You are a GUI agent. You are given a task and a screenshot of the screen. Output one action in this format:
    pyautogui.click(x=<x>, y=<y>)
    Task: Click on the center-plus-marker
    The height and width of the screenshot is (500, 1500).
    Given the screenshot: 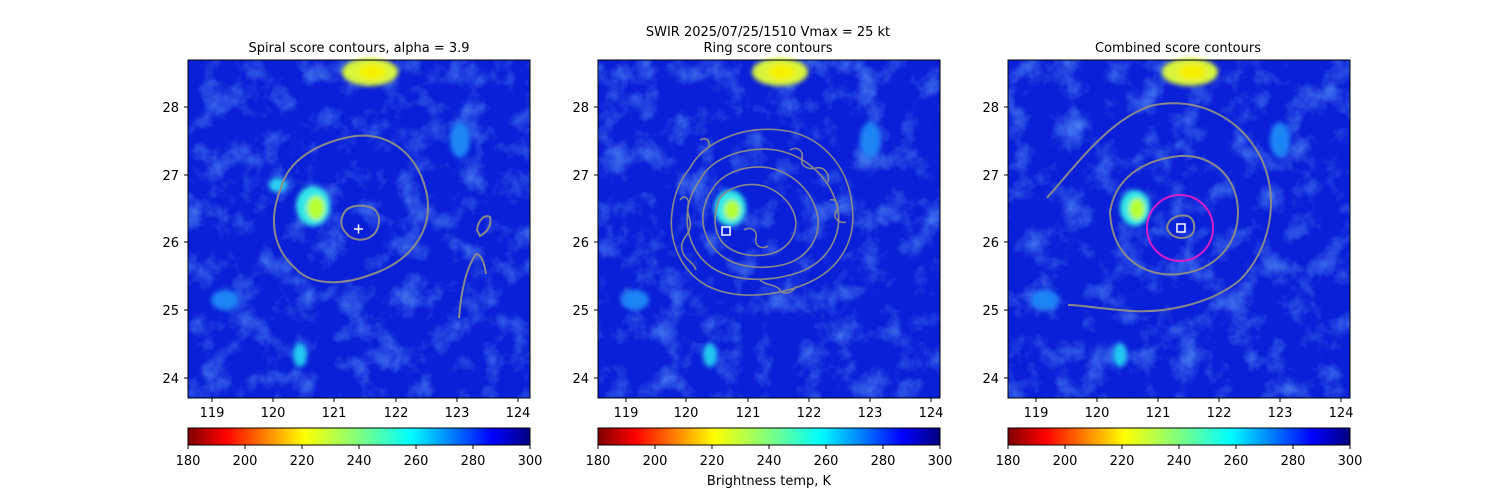 What is the action you would take?
    pyautogui.click(x=358, y=229)
    